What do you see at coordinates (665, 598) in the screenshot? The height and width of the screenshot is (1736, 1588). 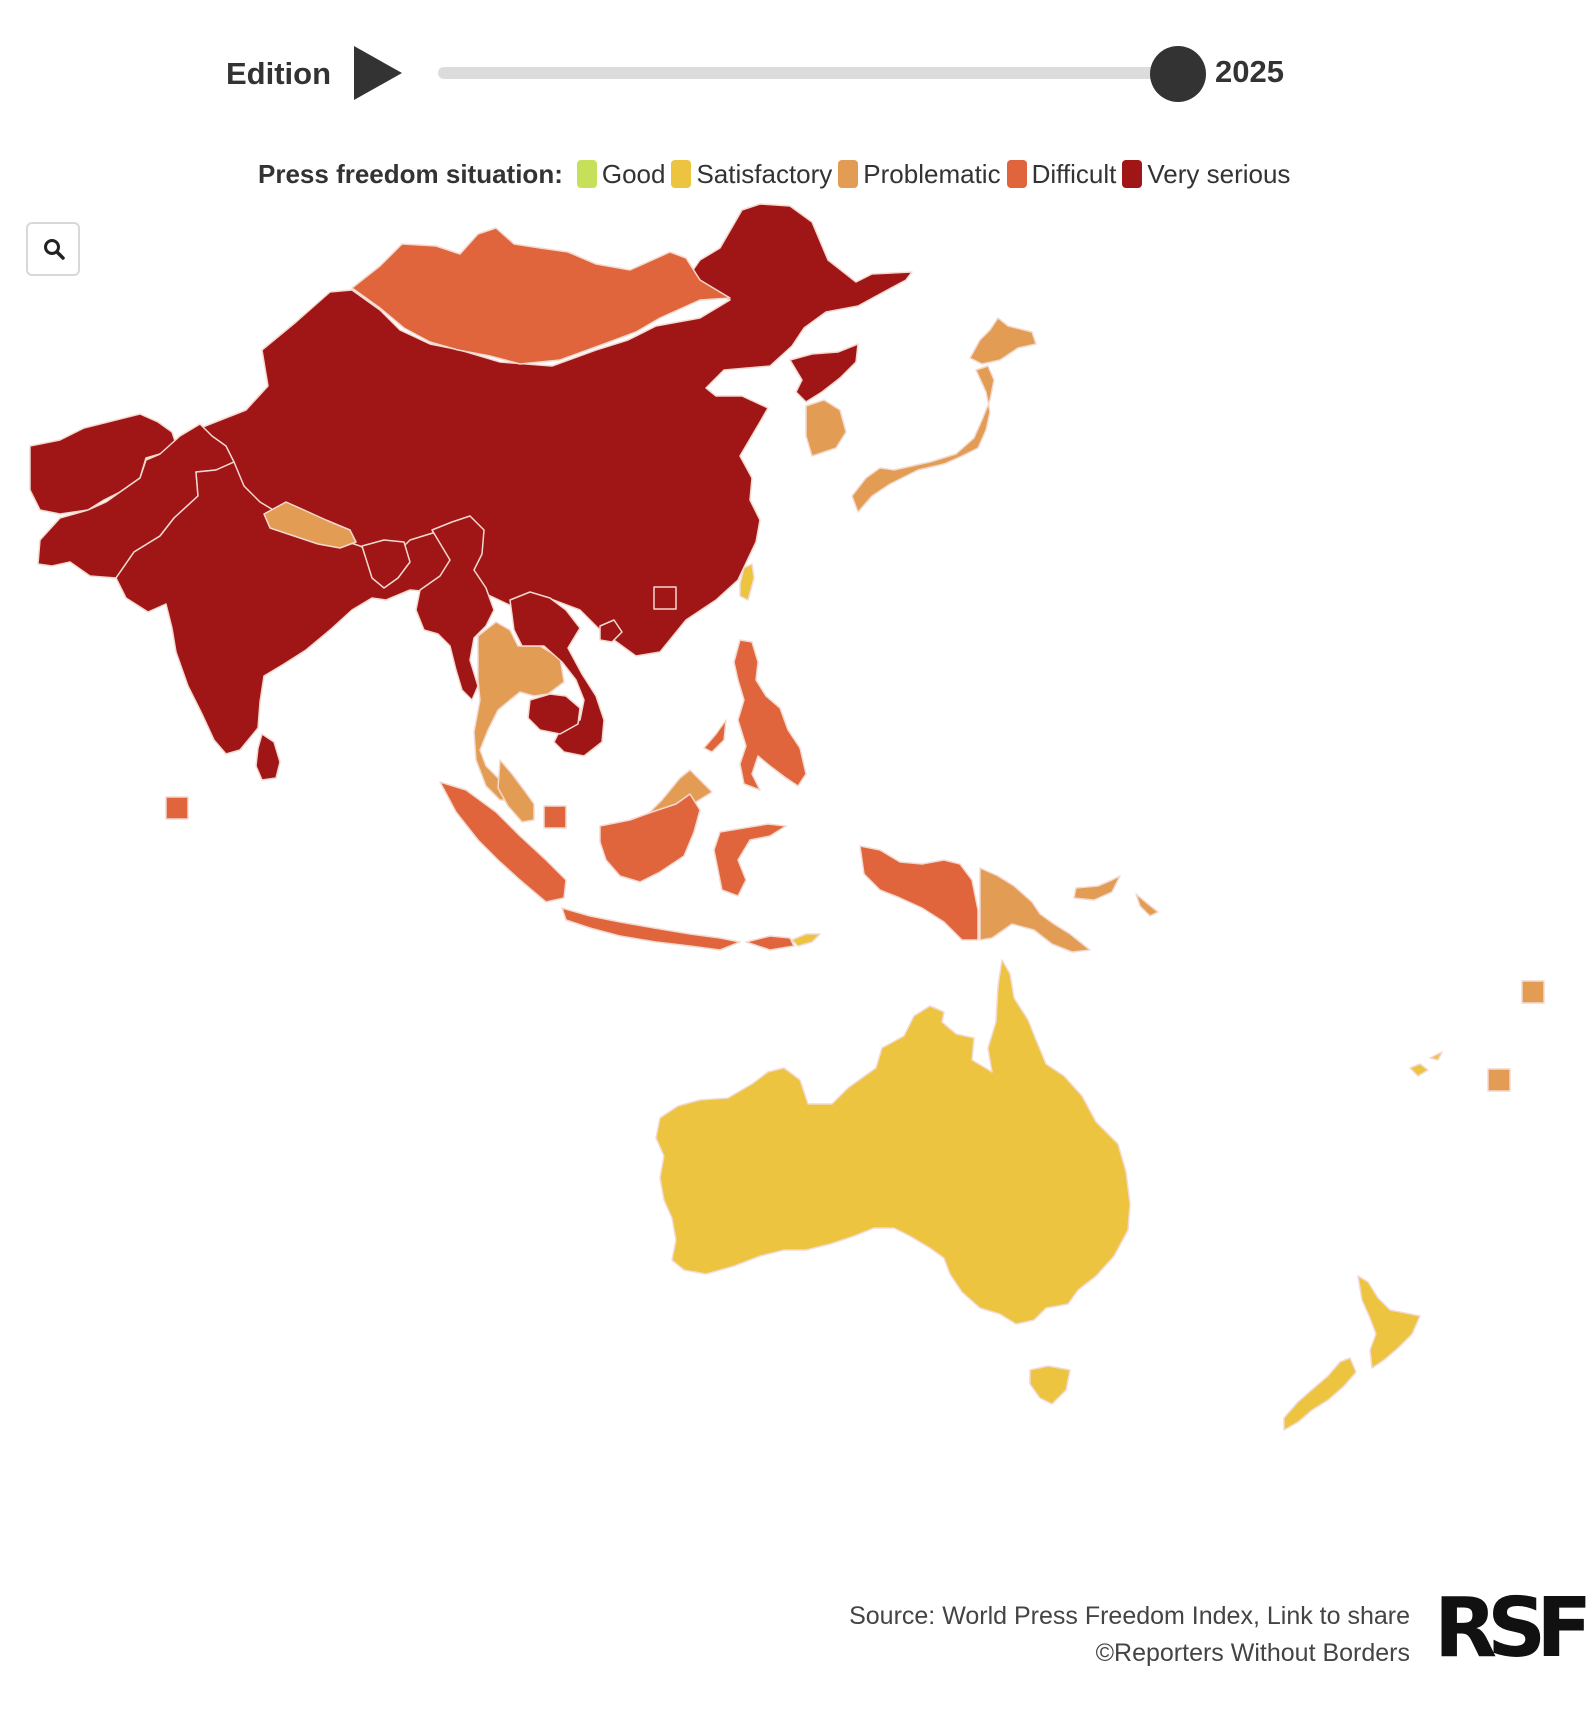 I see `territory-hong-kong` at bounding box center [665, 598].